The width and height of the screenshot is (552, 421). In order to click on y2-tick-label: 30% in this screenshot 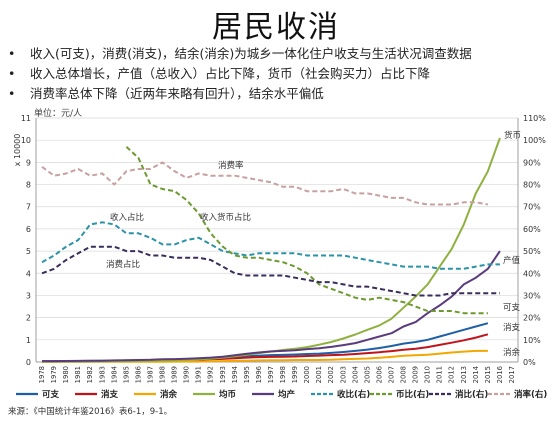, I will do `click(532, 295)`.